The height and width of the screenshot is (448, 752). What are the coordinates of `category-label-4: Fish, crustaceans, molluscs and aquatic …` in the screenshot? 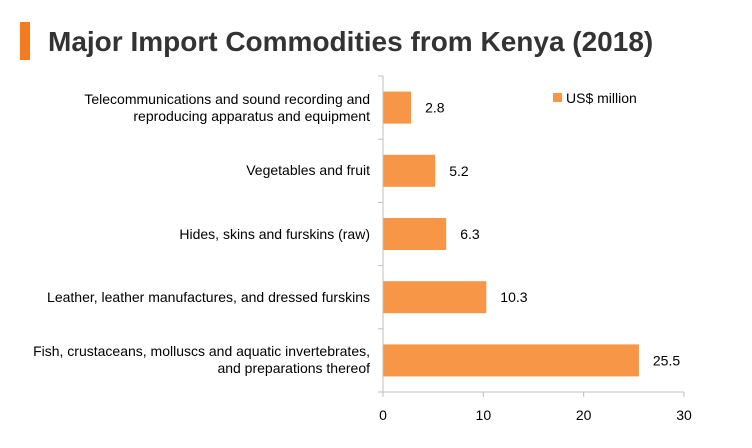 It's located at (201, 360).